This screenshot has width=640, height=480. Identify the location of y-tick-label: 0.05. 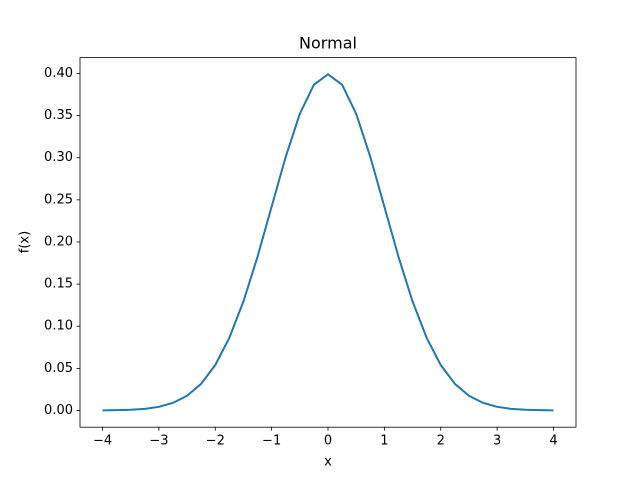
(58, 368).